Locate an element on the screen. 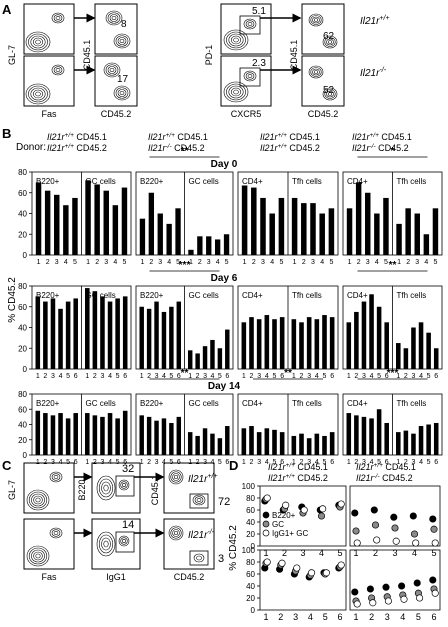  gate is located at coordinates (125, 486).